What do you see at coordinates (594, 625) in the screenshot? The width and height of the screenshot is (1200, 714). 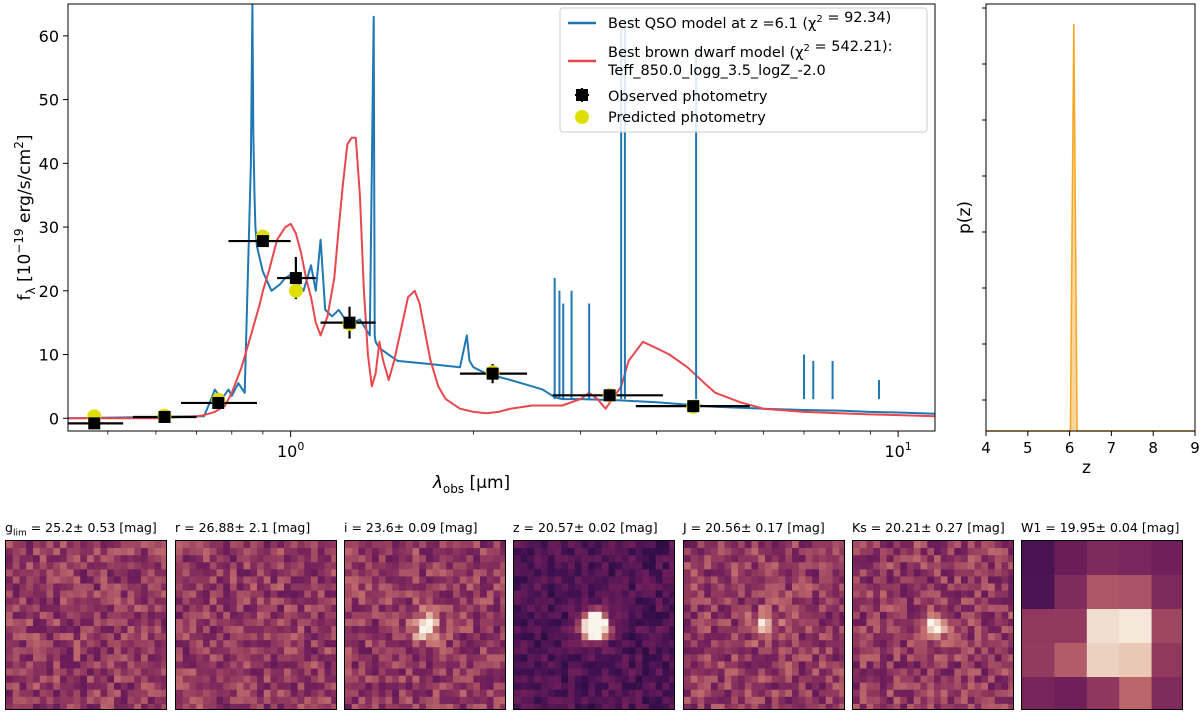 I see `cutout-image` at bounding box center [594, 625].